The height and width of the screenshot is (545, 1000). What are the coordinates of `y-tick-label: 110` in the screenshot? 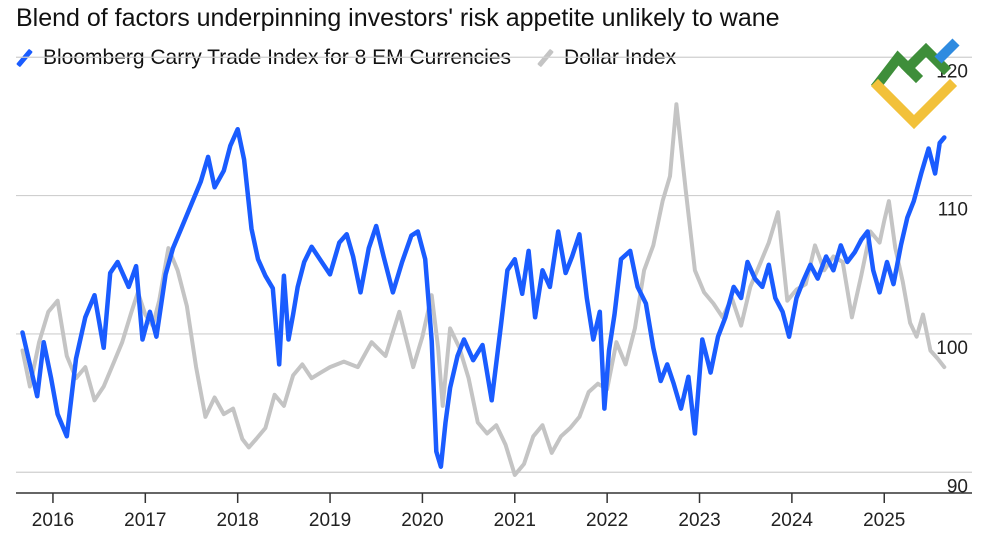 It's located at (953, 210).